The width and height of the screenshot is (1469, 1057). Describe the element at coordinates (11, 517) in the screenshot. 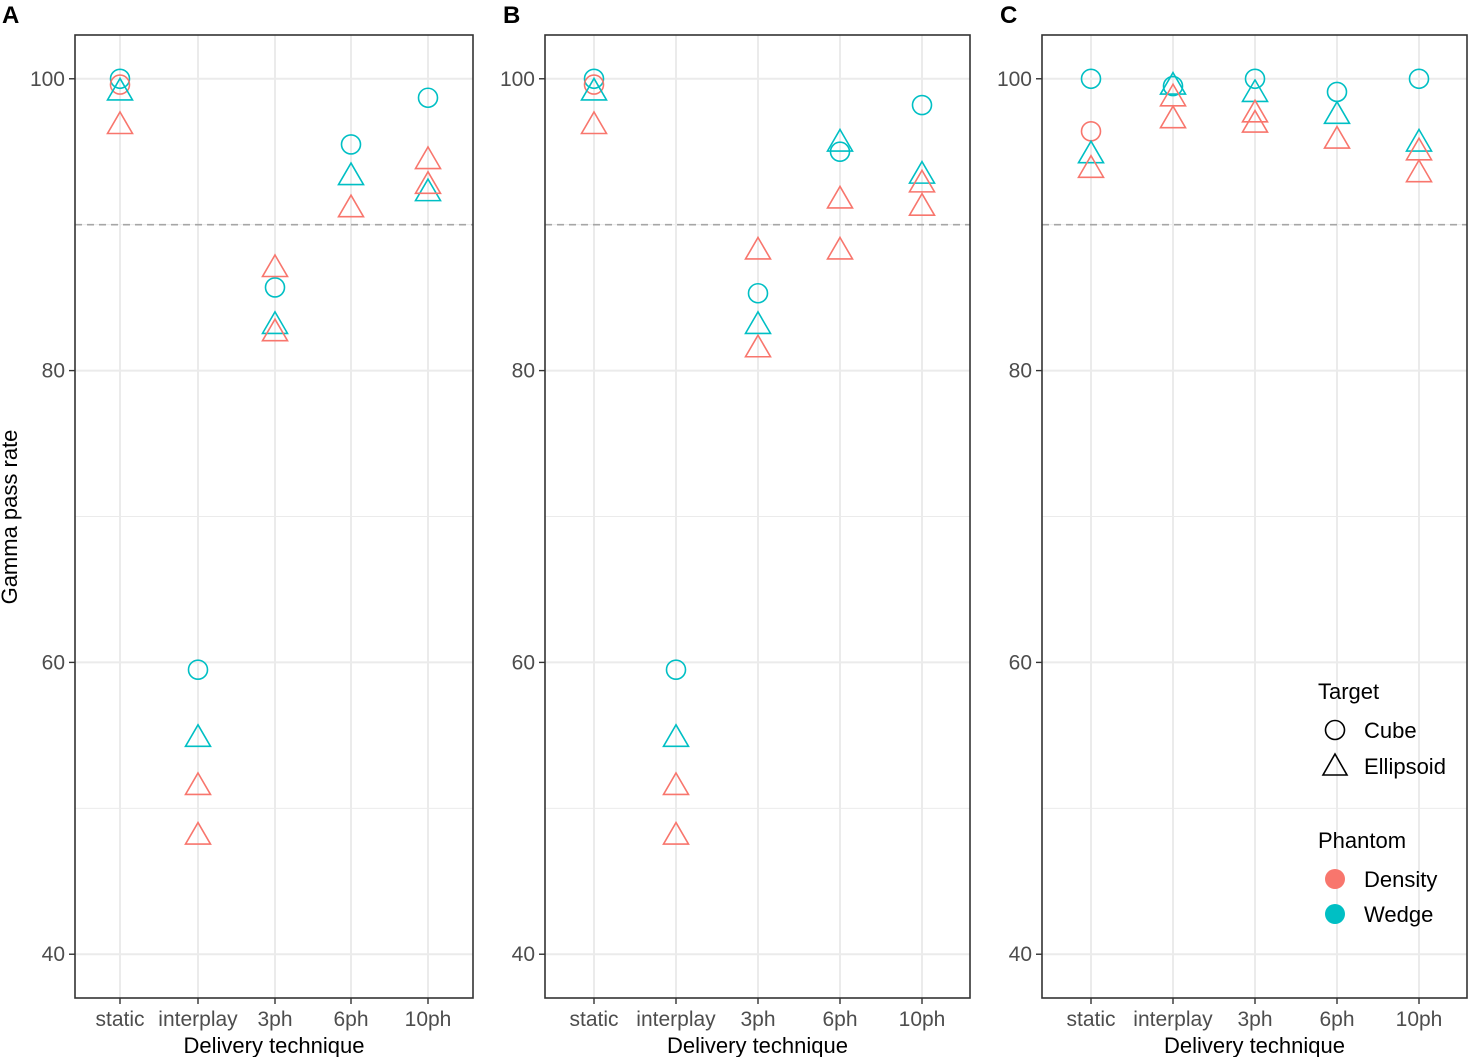

I see `y-axis-title: Gamma pass rate` at that location.